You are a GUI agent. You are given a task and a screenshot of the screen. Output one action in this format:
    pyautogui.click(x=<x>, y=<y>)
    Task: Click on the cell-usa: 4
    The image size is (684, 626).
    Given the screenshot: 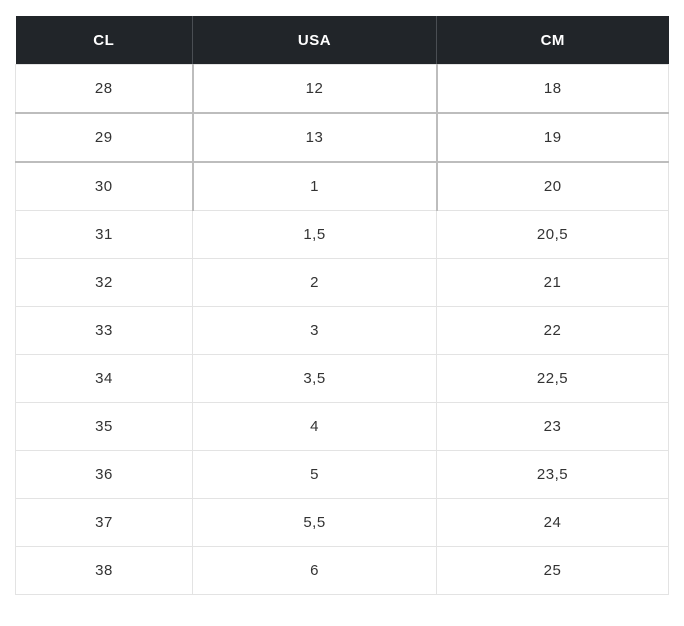 What is the action you would take?
    pyautogui.click(x=314, y=426)
    